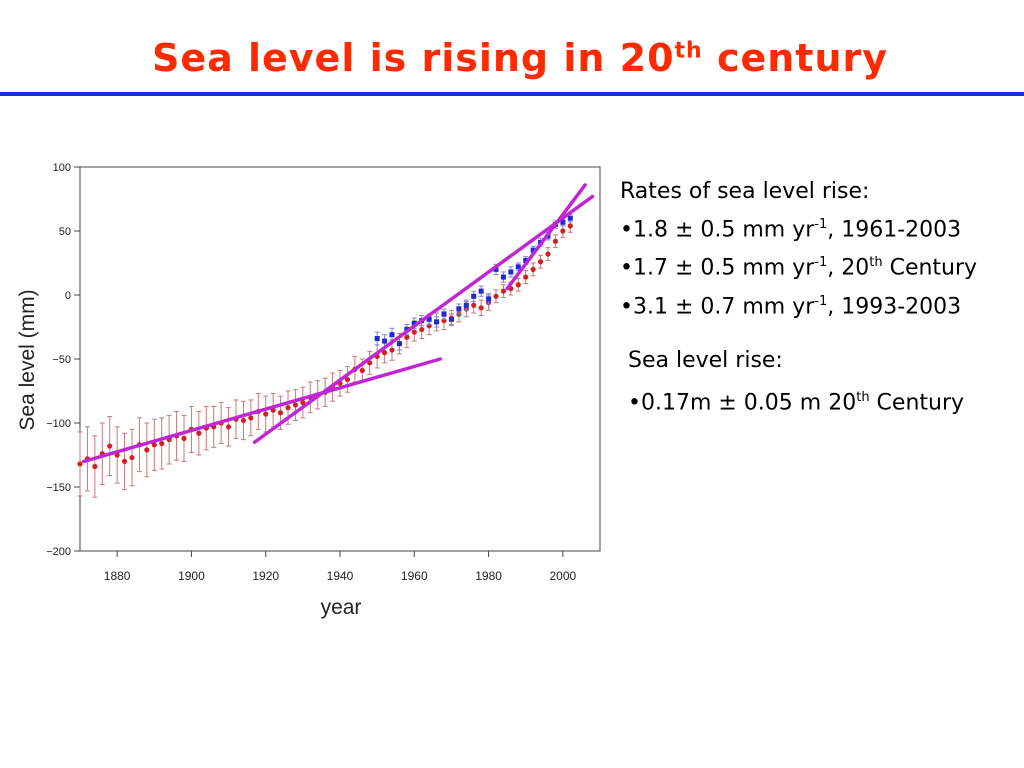  Describe the element at coordinates (821, 301) in the screenshot. I see `rate-3-sup: -1` at that location.